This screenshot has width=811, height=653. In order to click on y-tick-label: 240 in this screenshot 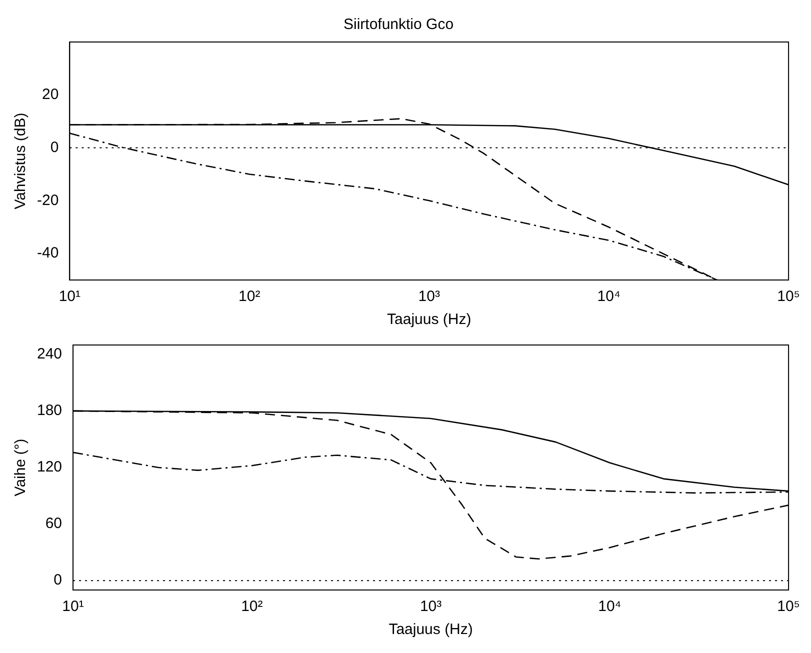, I will do `click(49, 354)`.